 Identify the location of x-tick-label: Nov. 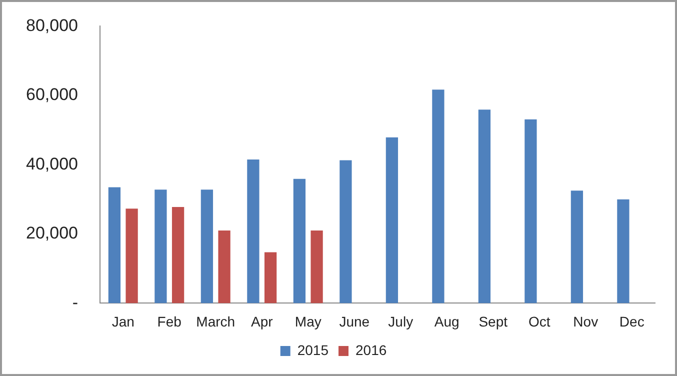
(585, 321).